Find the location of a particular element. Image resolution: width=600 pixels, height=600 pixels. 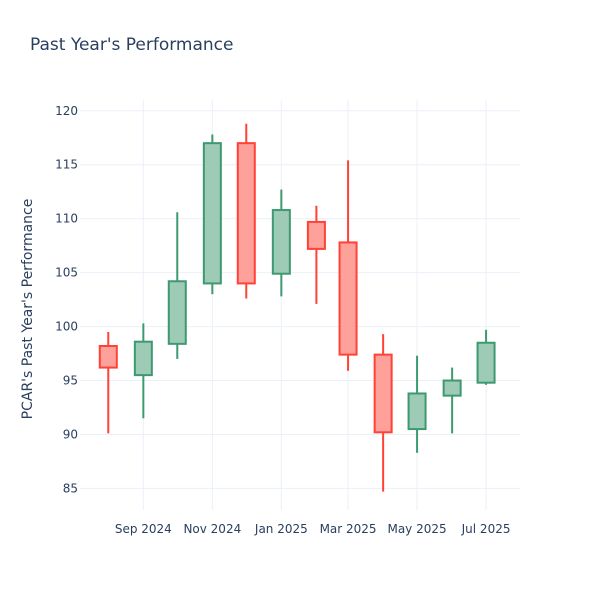

chart-title: Past Year's Performance is located at coordinates (132, 45).